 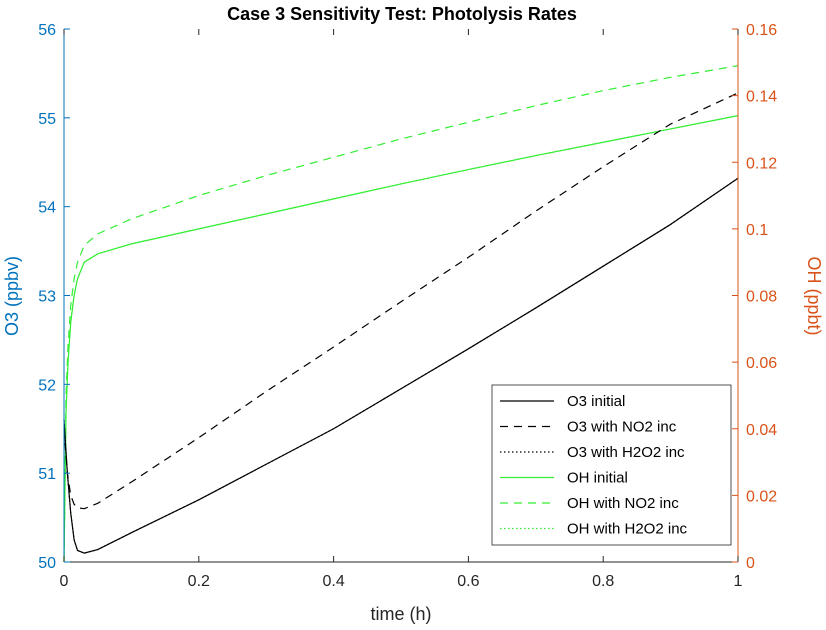 I want to click on y-right-tick-label: 0.06, so click(x=761, y=363).